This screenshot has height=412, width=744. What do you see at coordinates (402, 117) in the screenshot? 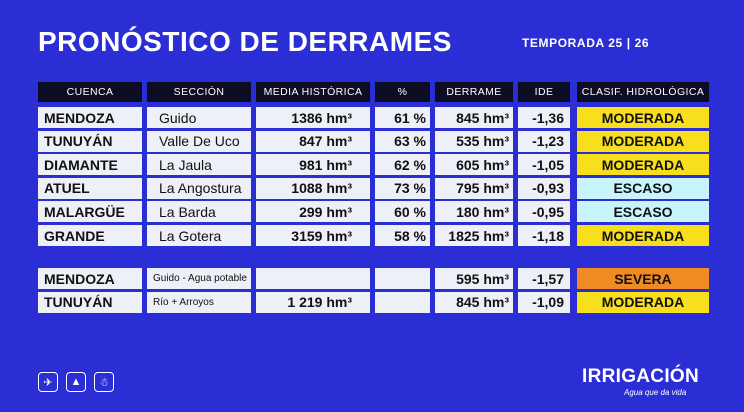
I see `rows-cell-pct: 61 %` at bounding box center [402, 117].